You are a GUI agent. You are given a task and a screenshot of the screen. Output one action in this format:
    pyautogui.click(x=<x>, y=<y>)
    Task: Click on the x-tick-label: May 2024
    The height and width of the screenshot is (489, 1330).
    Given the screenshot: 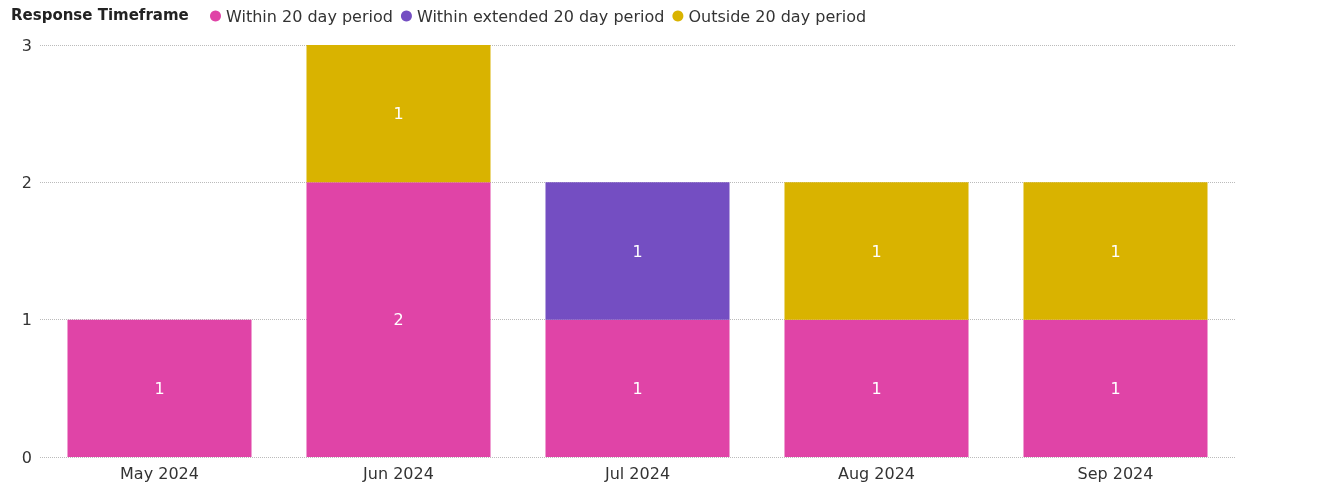 What is the action you would take?
    pyautogui.click(x=159, y=473)
    